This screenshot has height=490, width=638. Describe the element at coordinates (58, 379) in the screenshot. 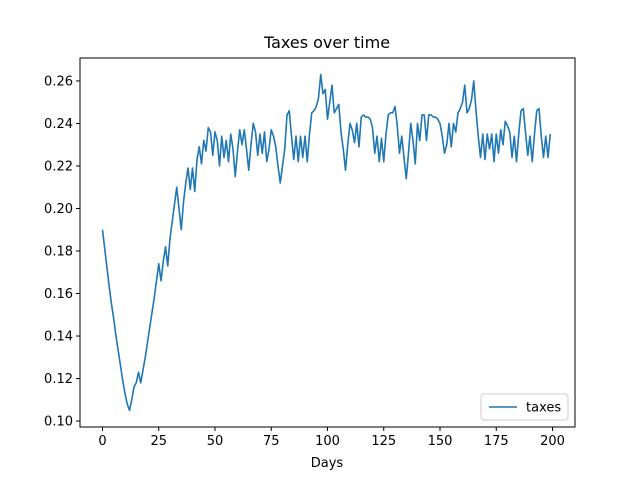

I see `y-tick-label: 0.12` at that location.